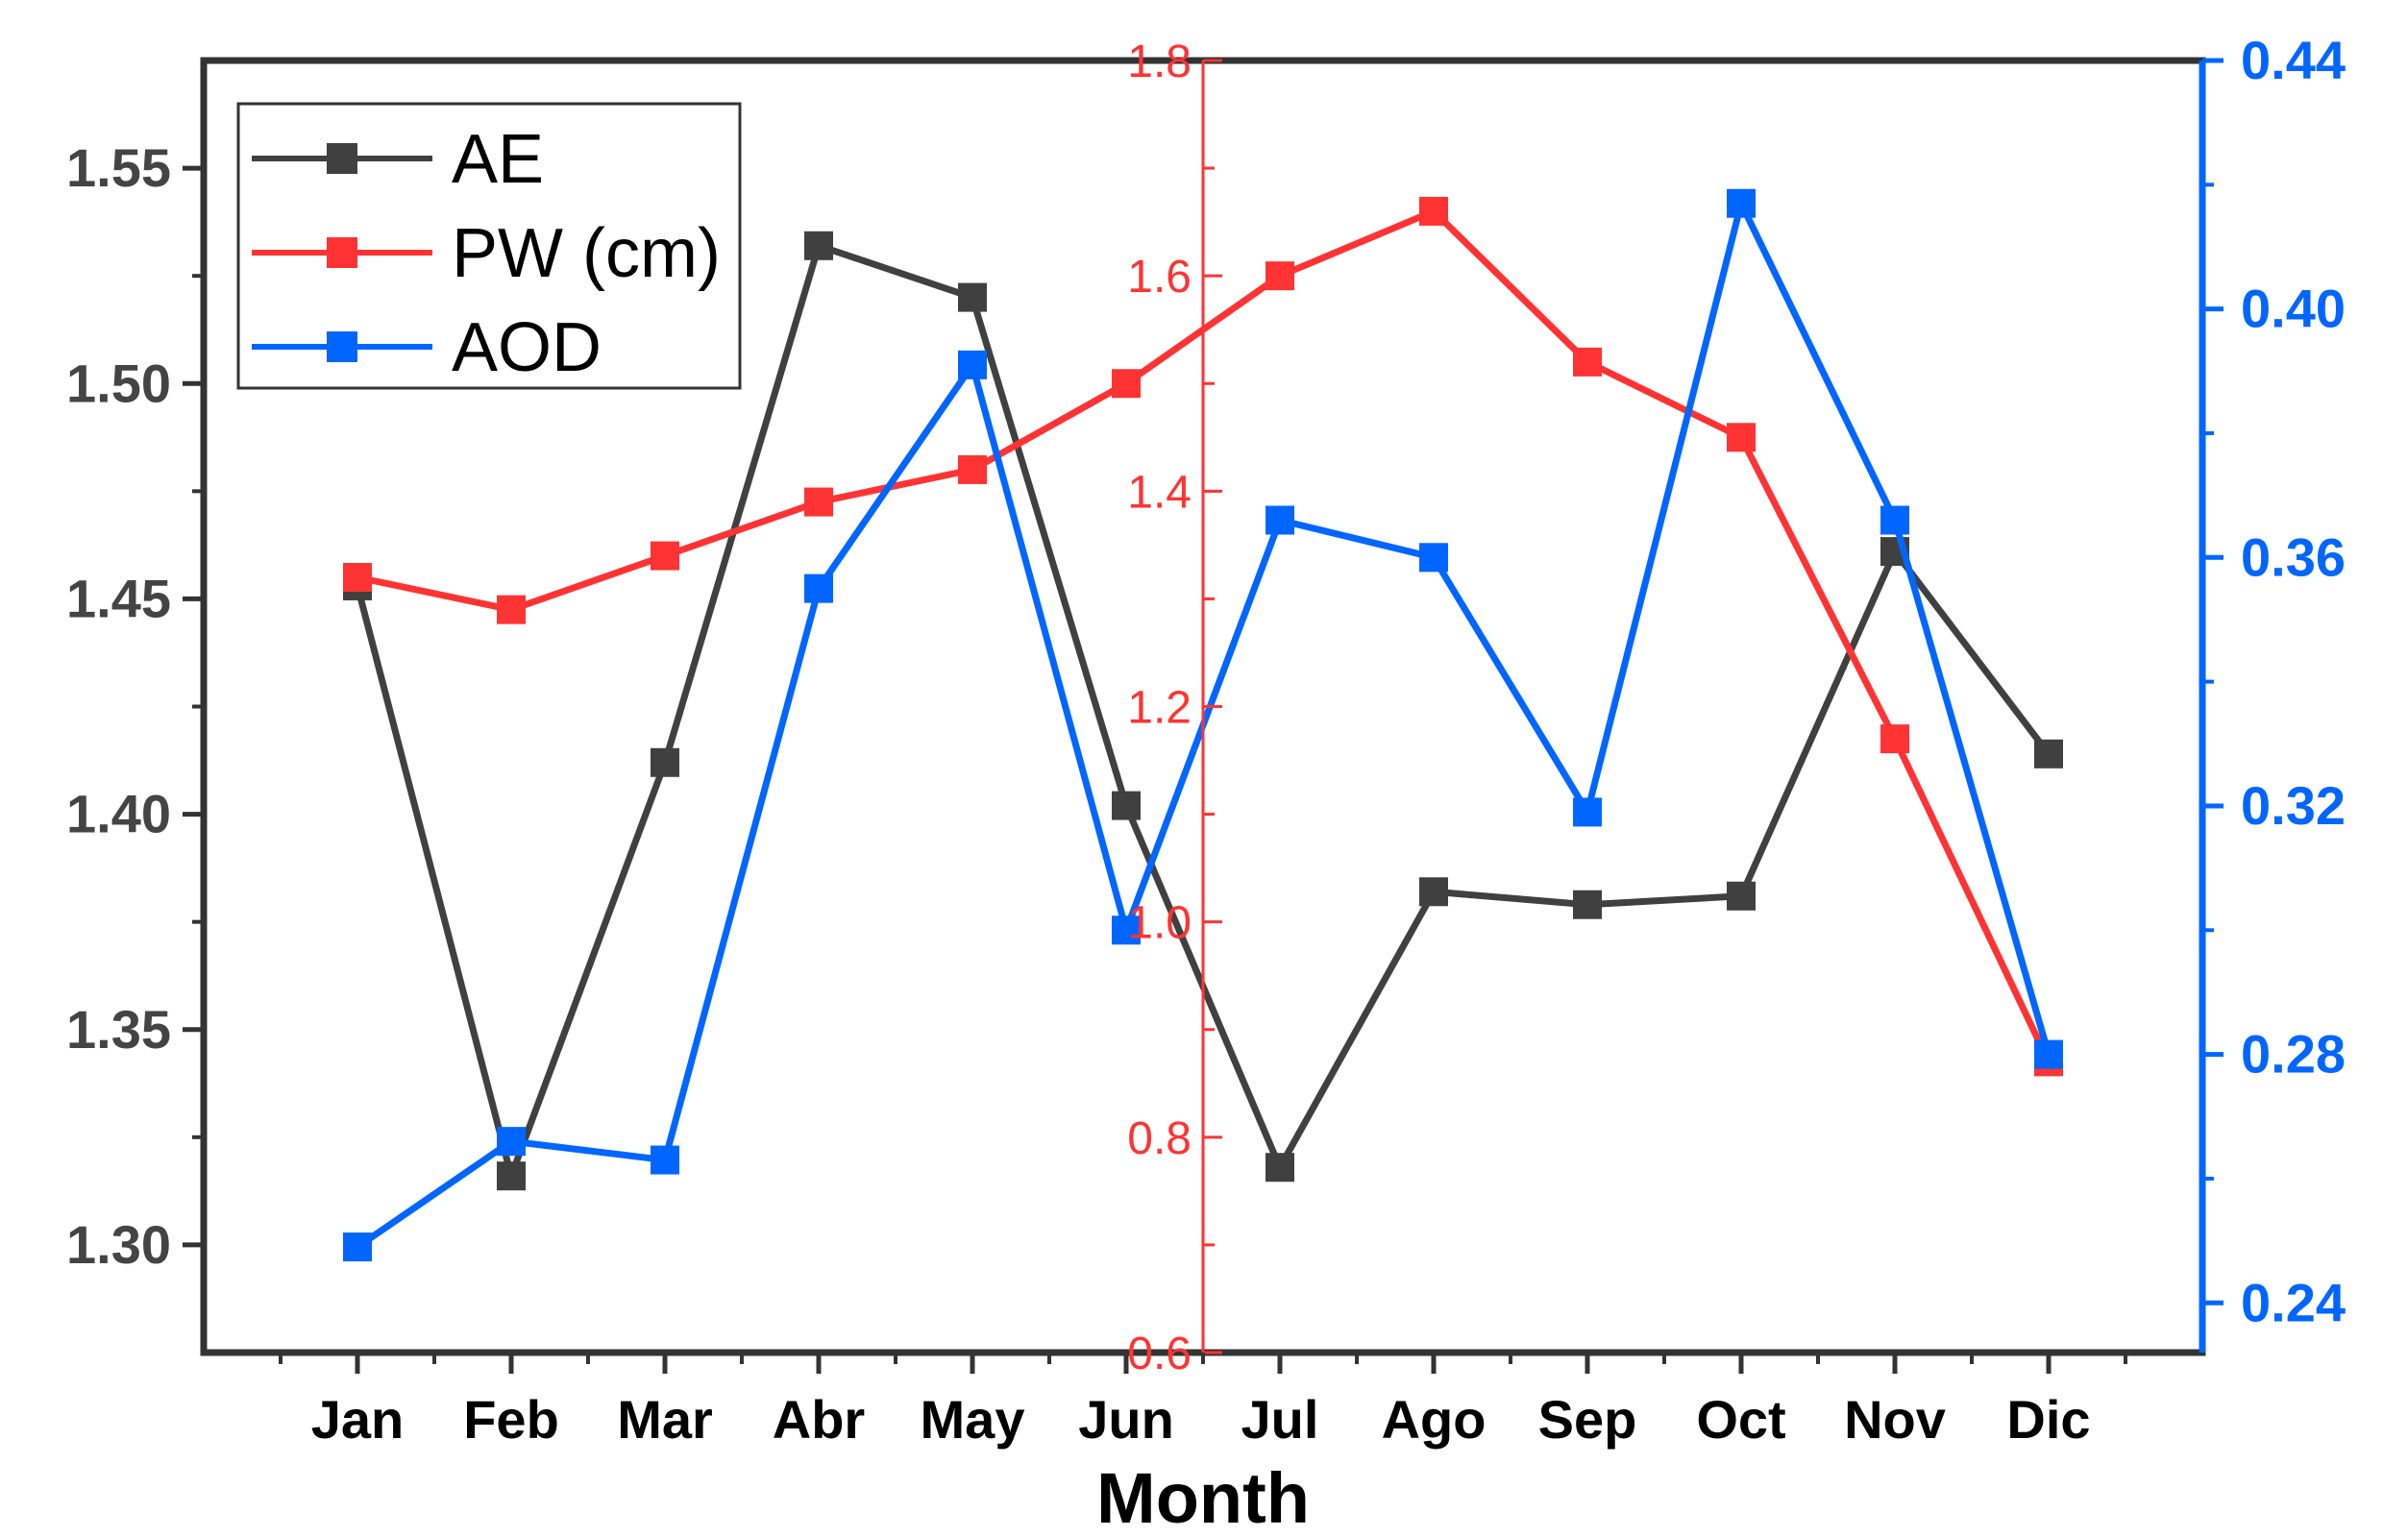 The image size is (2408, 1537). I want to click on legend: AE PW (cm) AOD, so click(489, 246).